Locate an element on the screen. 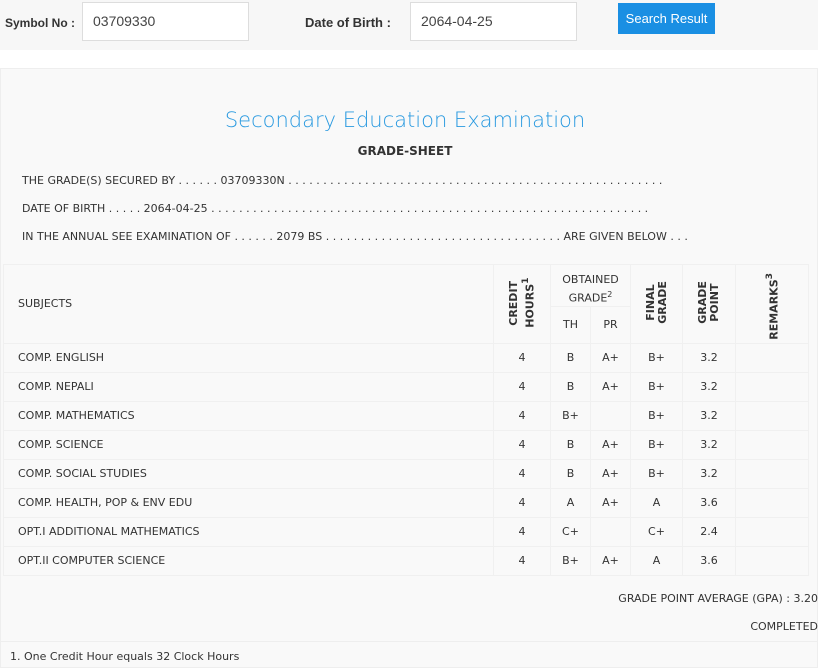 Image resolution: width=836 pixels, height=668 pixels. table-row: COMP. HEALTH, POP & ENV EDU 4 A A+ A 3.6 is located at coordinates (406, 502).